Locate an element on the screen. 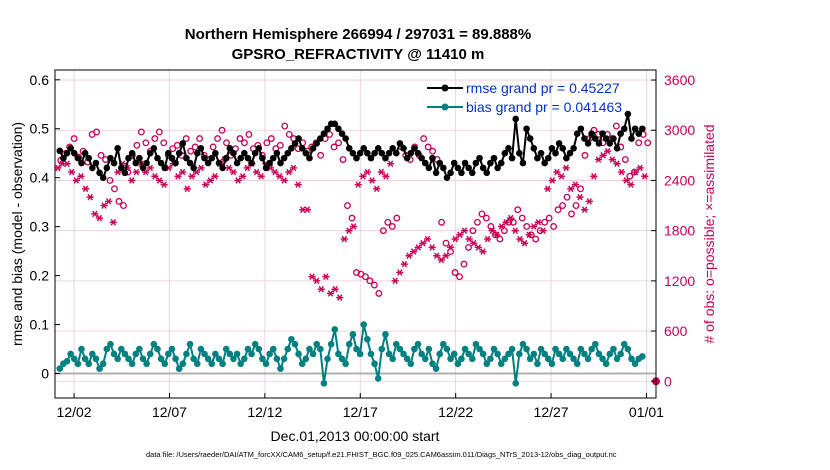 The image size is (830, 470). y-tick-label: 0.3 is located at coordinates (40, 227).